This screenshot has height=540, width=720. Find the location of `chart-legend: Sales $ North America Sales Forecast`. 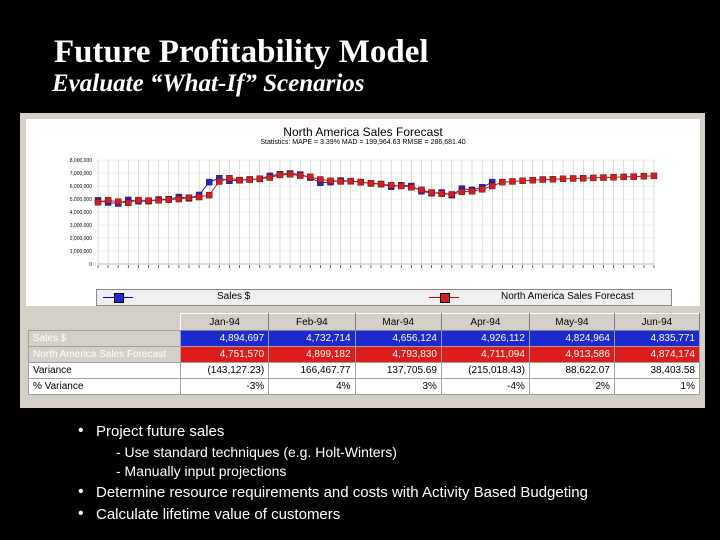

chart-legend: Sales $ North America Sales Forecast is located at coordinates (384, 297).